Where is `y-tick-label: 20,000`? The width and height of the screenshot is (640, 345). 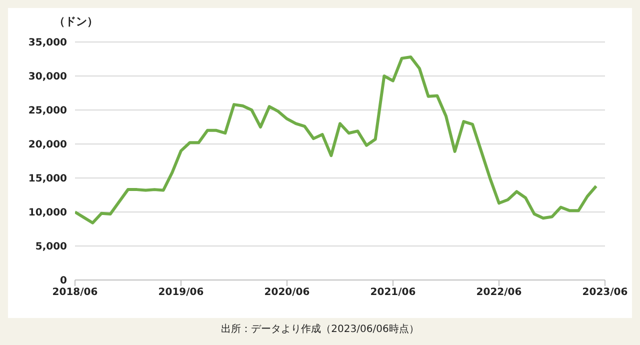 y-tick-label: 20,000 is located at coordinates (48, 145).